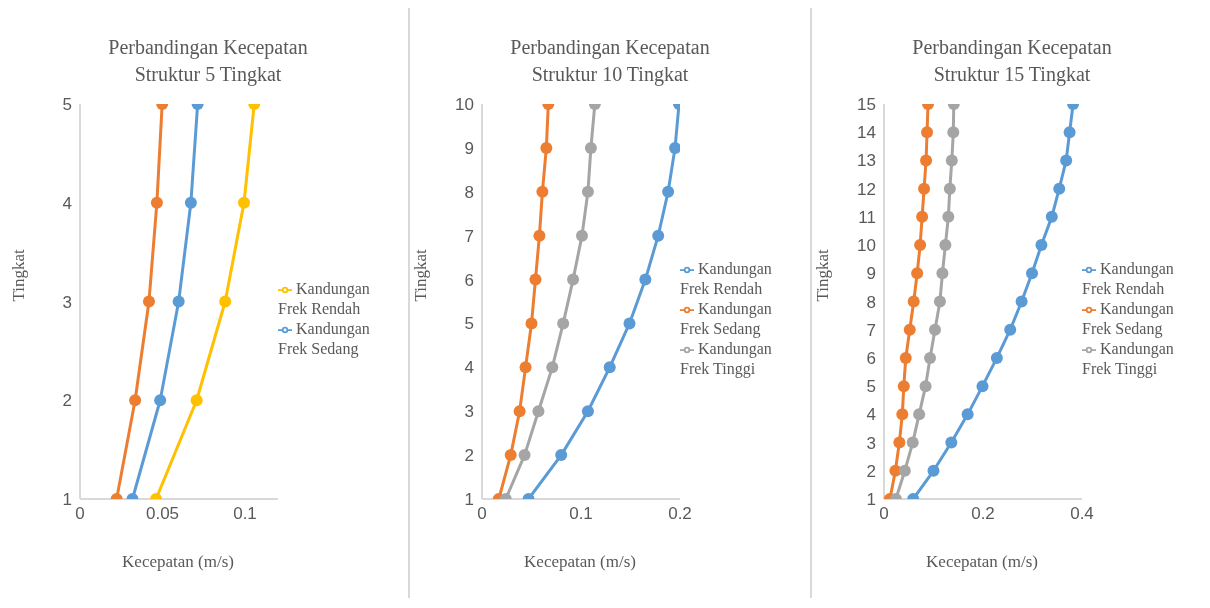 The height and width of the screenshot is (608, 1210). What do you see at coordinates (1082, 514) in the screenshot?
I see `x-tick-label: 0.4` at bounding box center [1082, 514].